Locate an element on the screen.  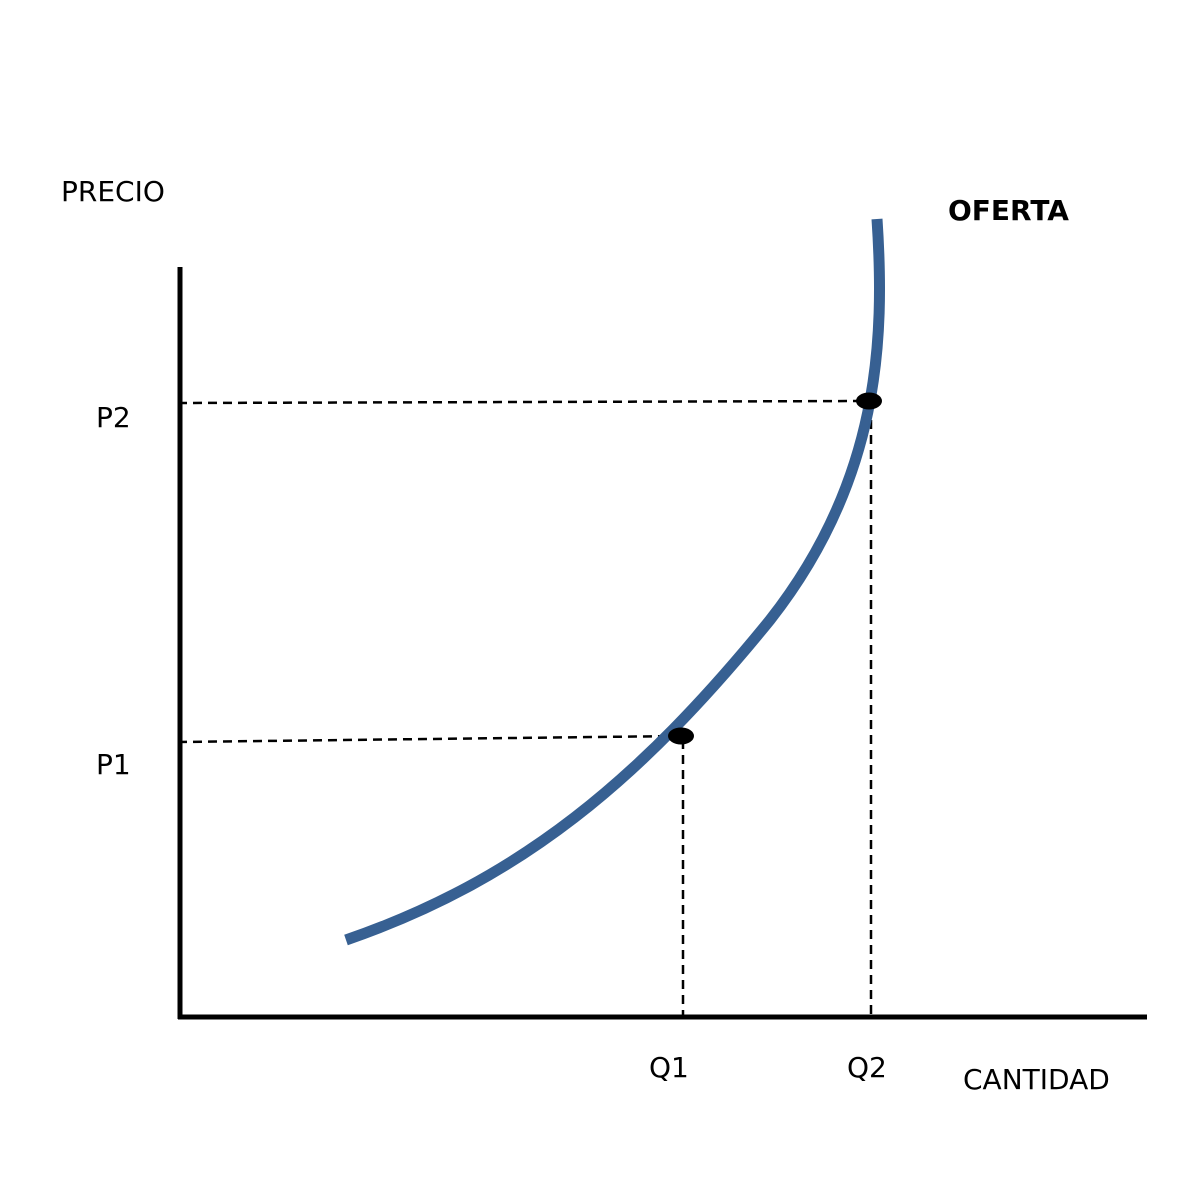
guide-p1-horizontal is located at coordinates (429, 739).